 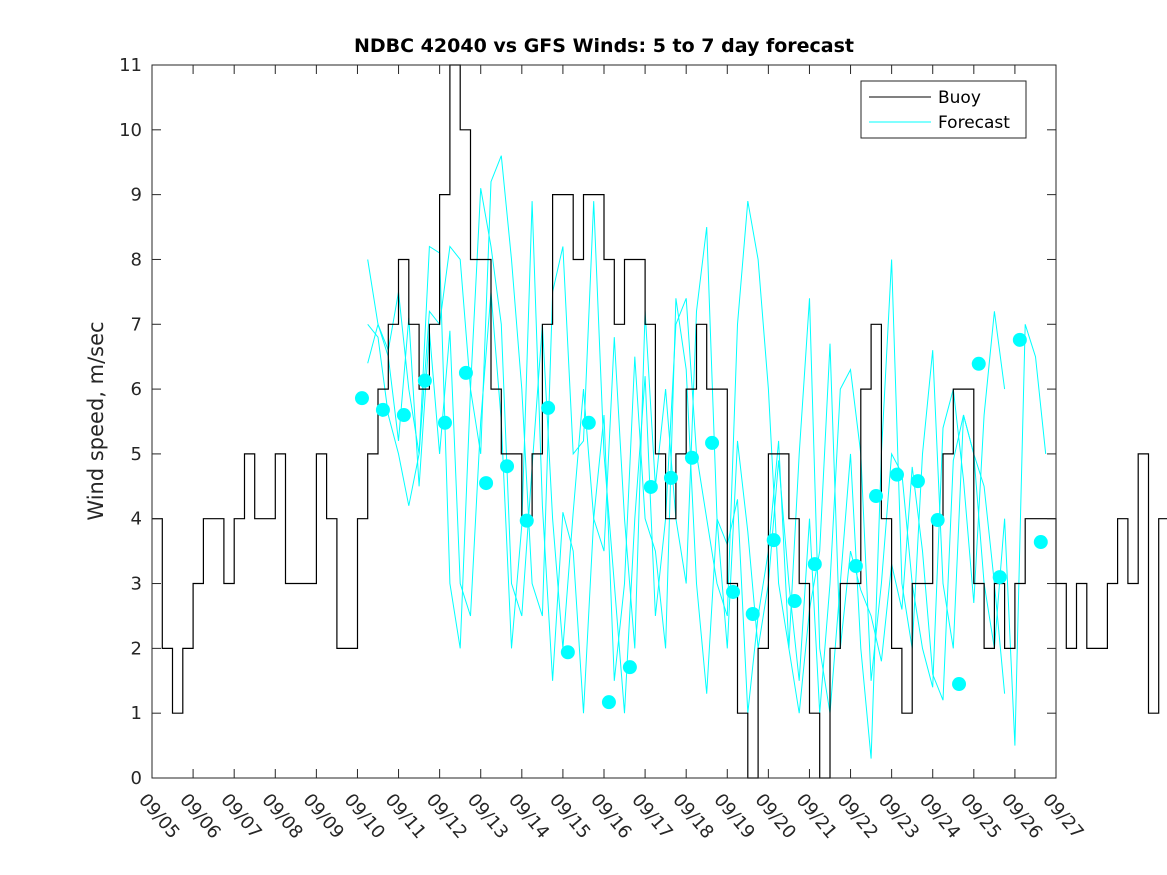 I want to click on y-tick-label: 4, so click(x=136, y=519).